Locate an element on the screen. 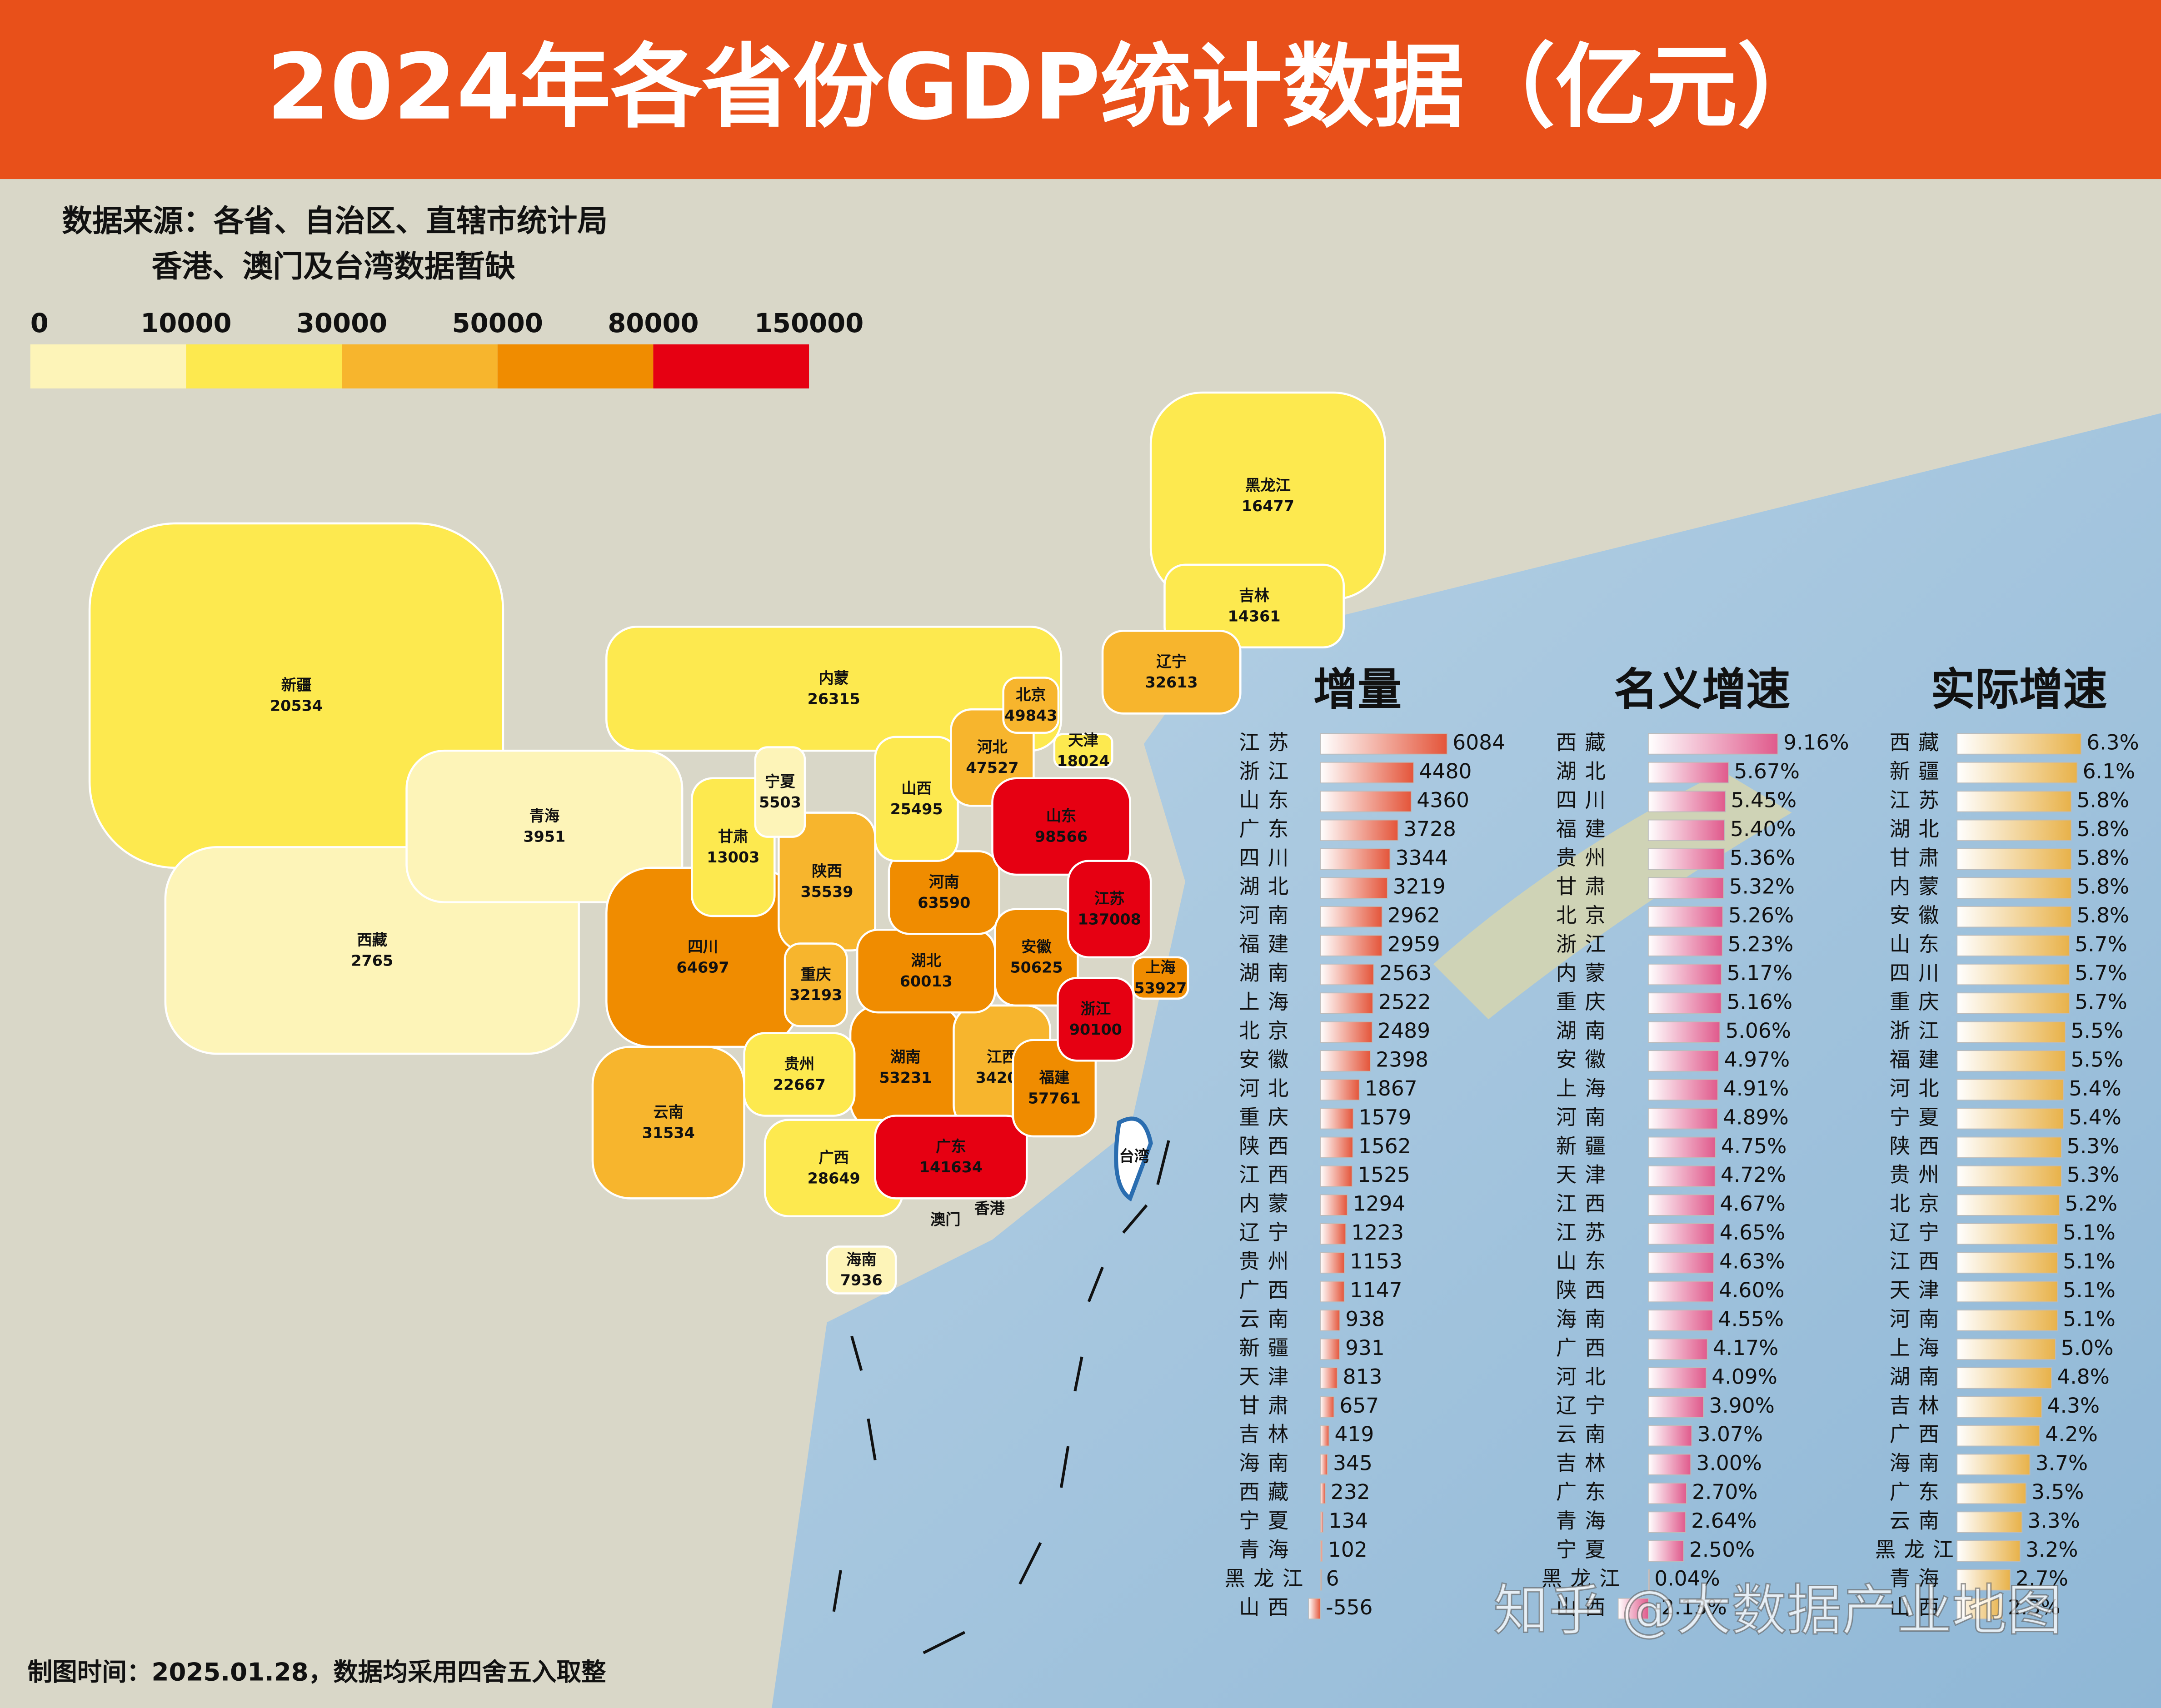 The image size is (2161, 1708). bar-label: 419 is located at coordinates (1354, 1434).